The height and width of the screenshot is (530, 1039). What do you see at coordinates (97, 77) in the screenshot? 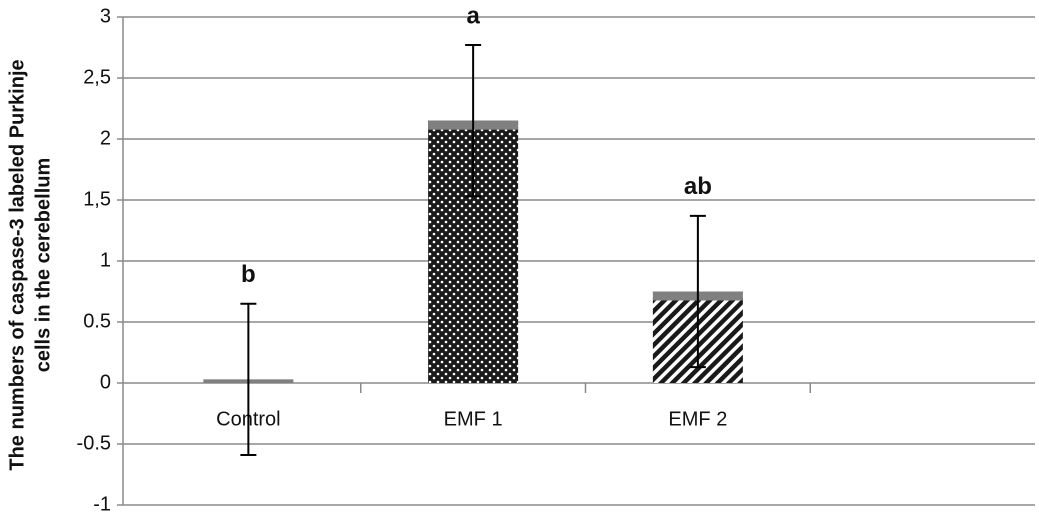
I see `y-tick-label: 2,5` at bounding box center [97, 77].